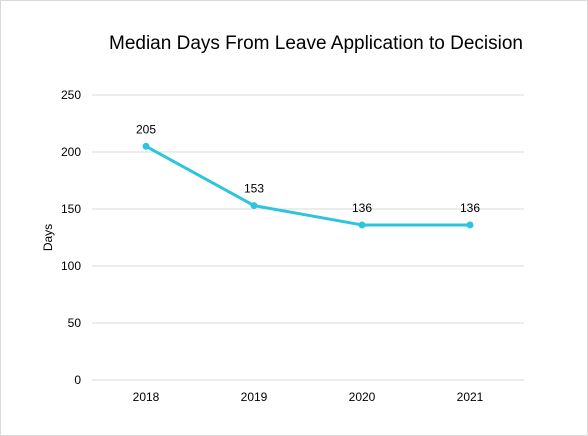 This screenshot has height=436, width=588. I want to click on x-tick-label: 2019, so click(254, 397).